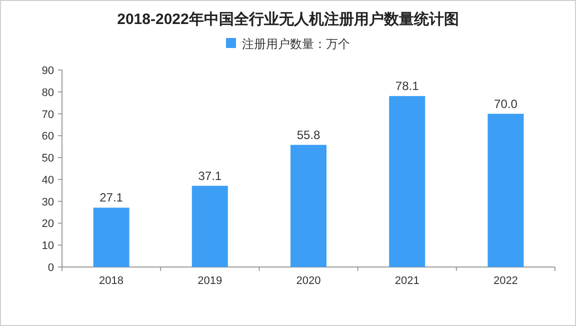  What do you see at coordinates (308, 135) in the screenshot?
I see `data-label: 55.8` at bounding box center [308, 135].